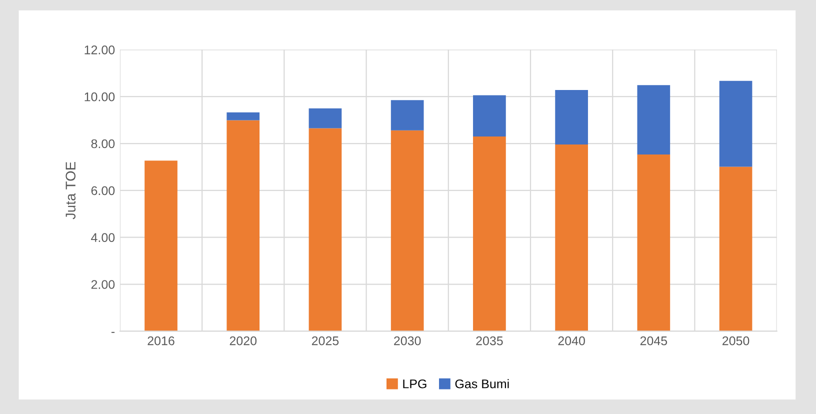 Image resolution: width=816 pixels, height=414 pixels. I want to click on x-tick-label: 2040, so click(571, 341).